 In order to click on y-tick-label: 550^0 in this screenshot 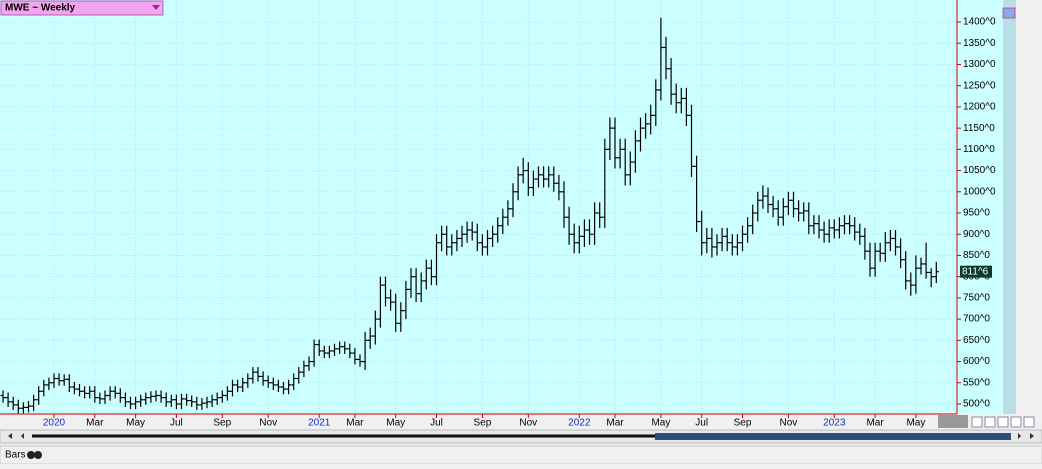, I will do `click(976, 382)`.